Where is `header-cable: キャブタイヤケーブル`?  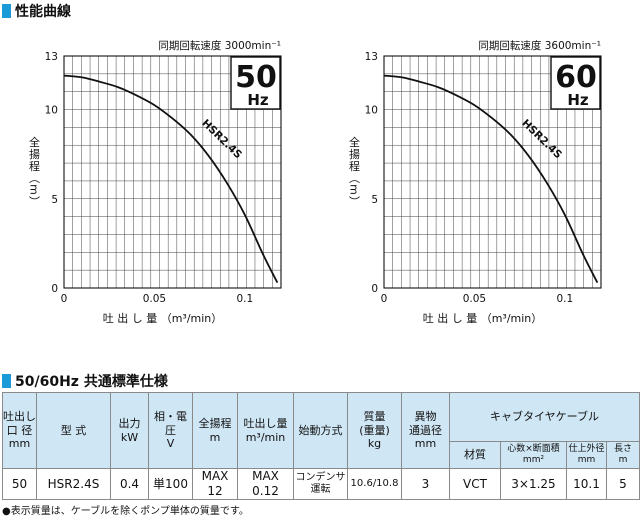 header-cable: キャブタイヤケーブル is located at coordinates (544, 417).